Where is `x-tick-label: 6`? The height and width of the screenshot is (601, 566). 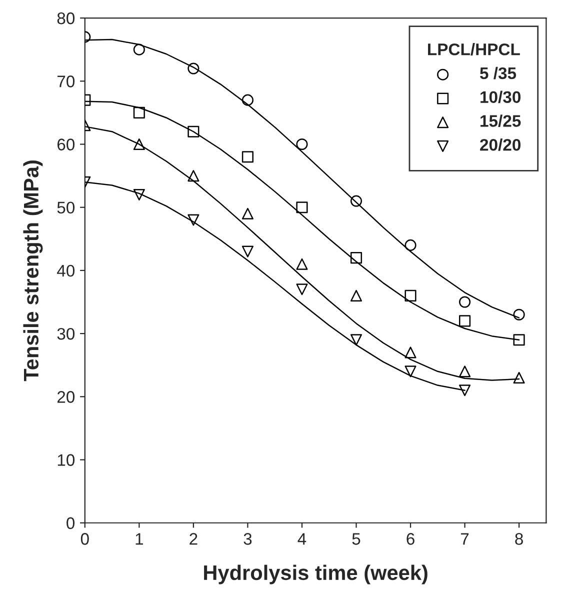 x-tick-label: 6 is located at coordinates (410, 539).